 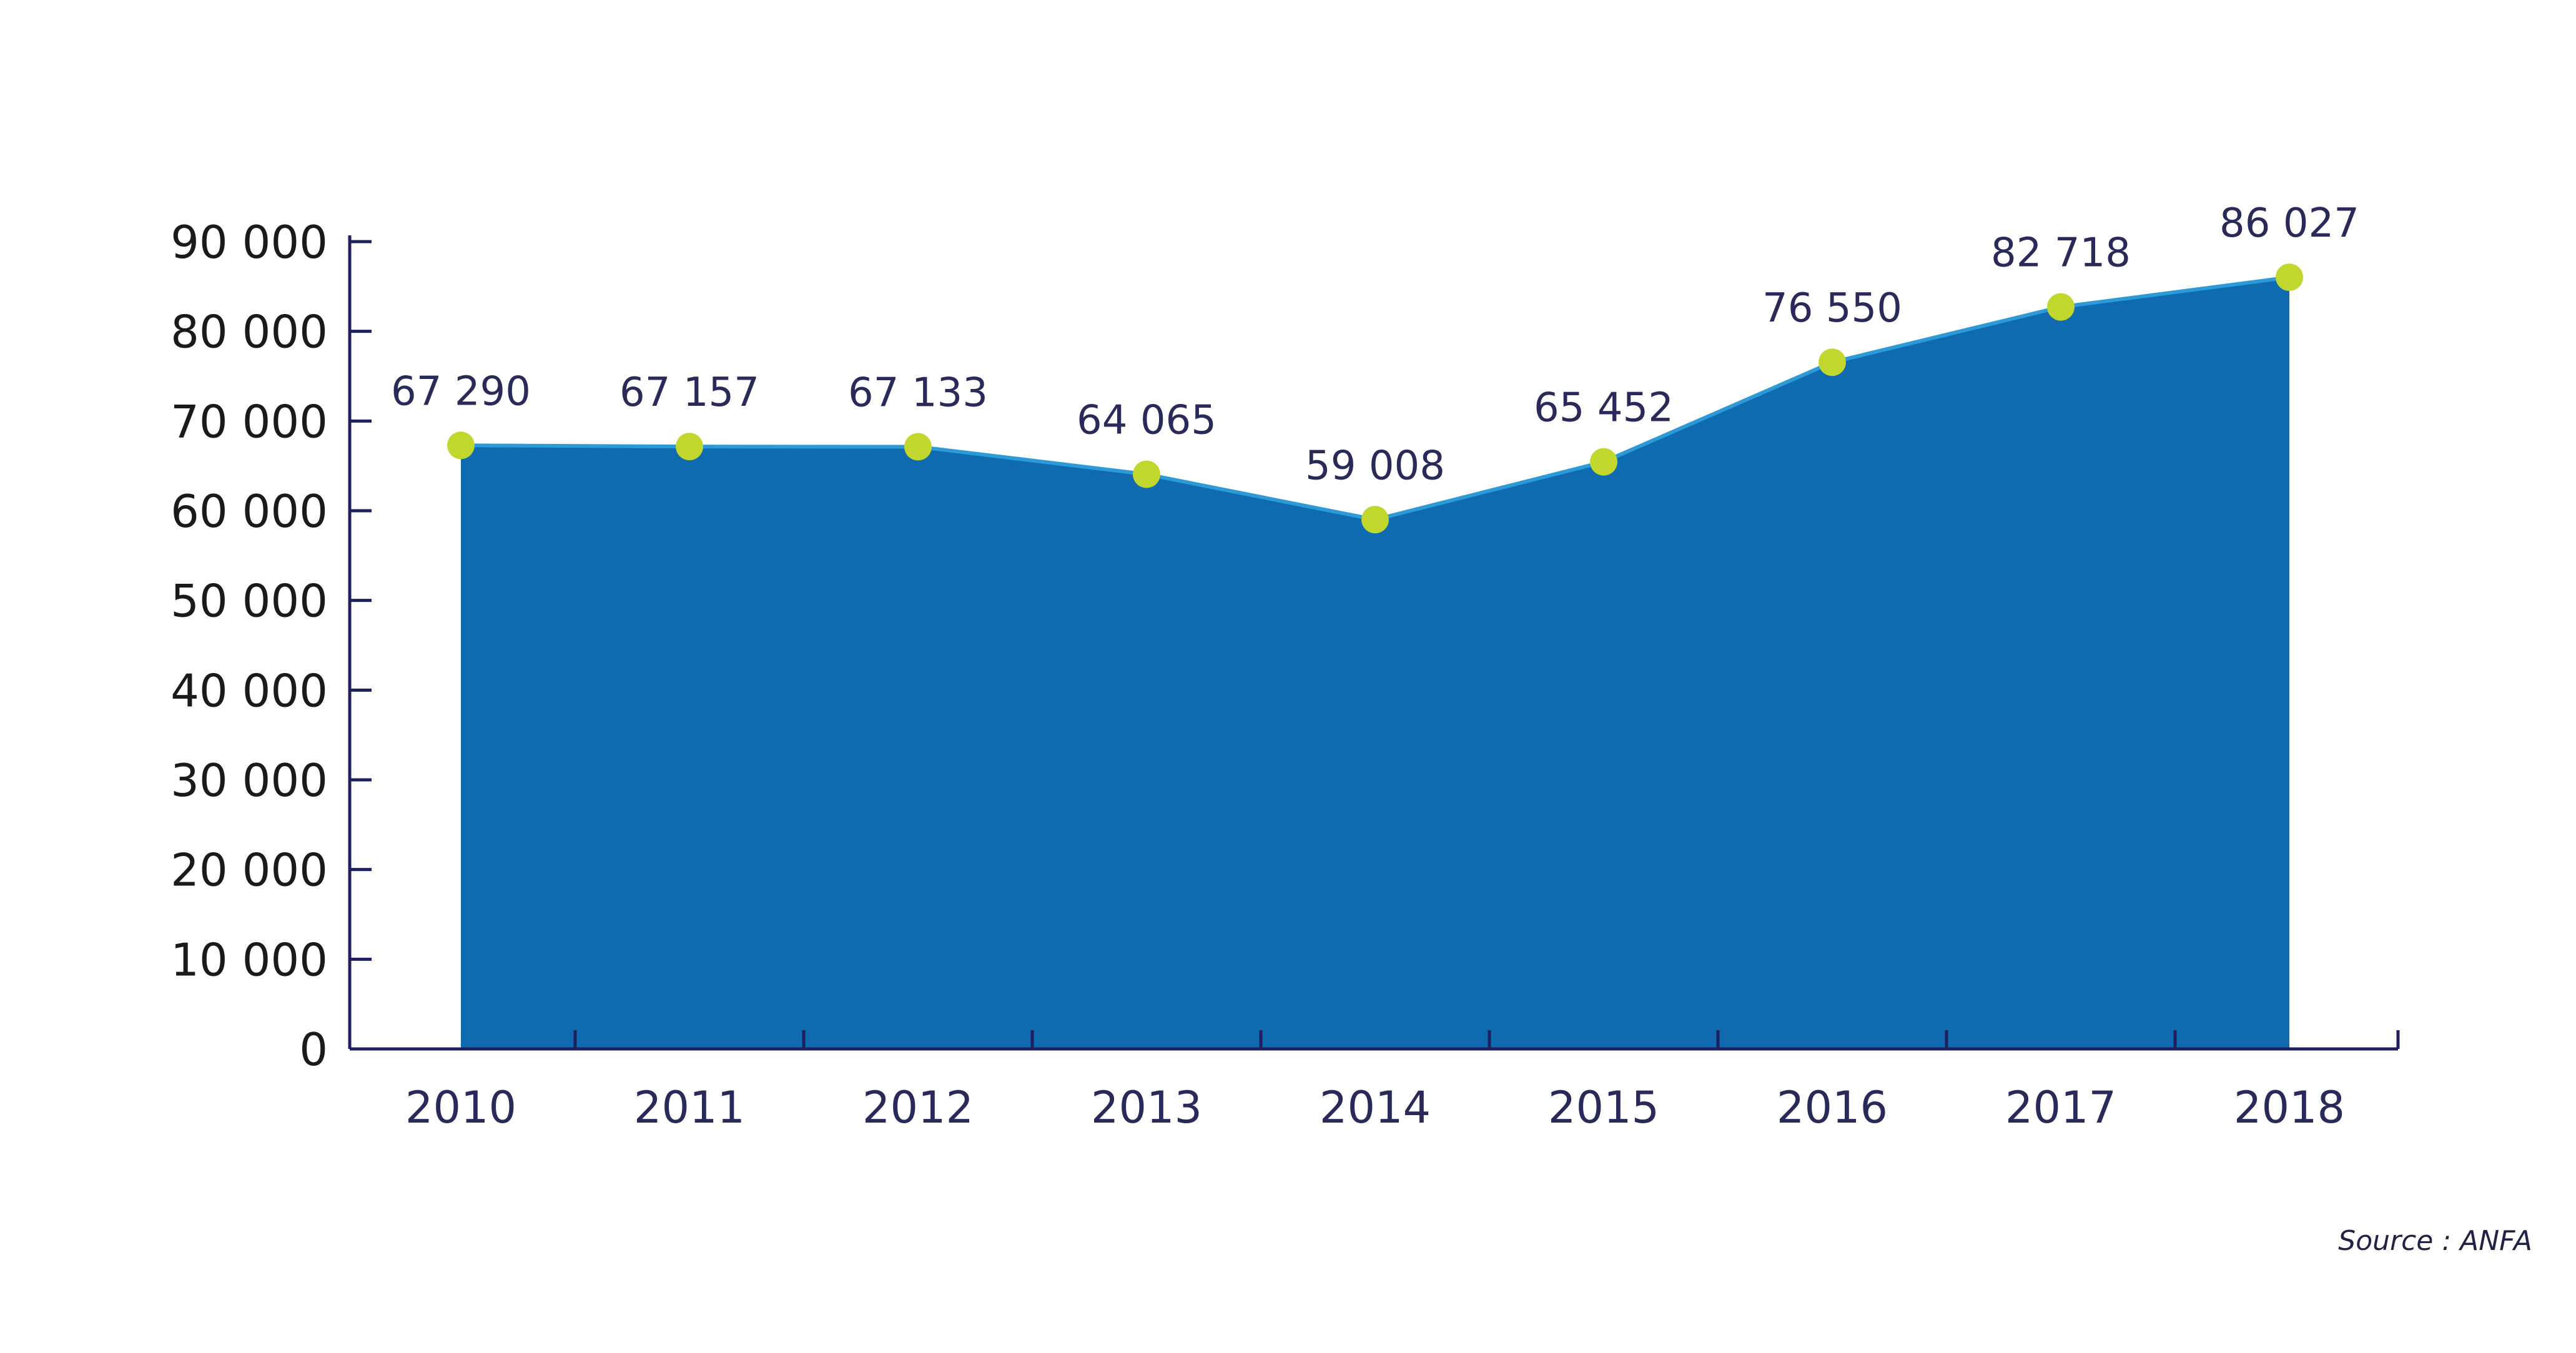 What do you see at coordinates (918, 1107) in the screenshot?
I see `x-tick-label: 2012` at bounding box center [918, 1107].